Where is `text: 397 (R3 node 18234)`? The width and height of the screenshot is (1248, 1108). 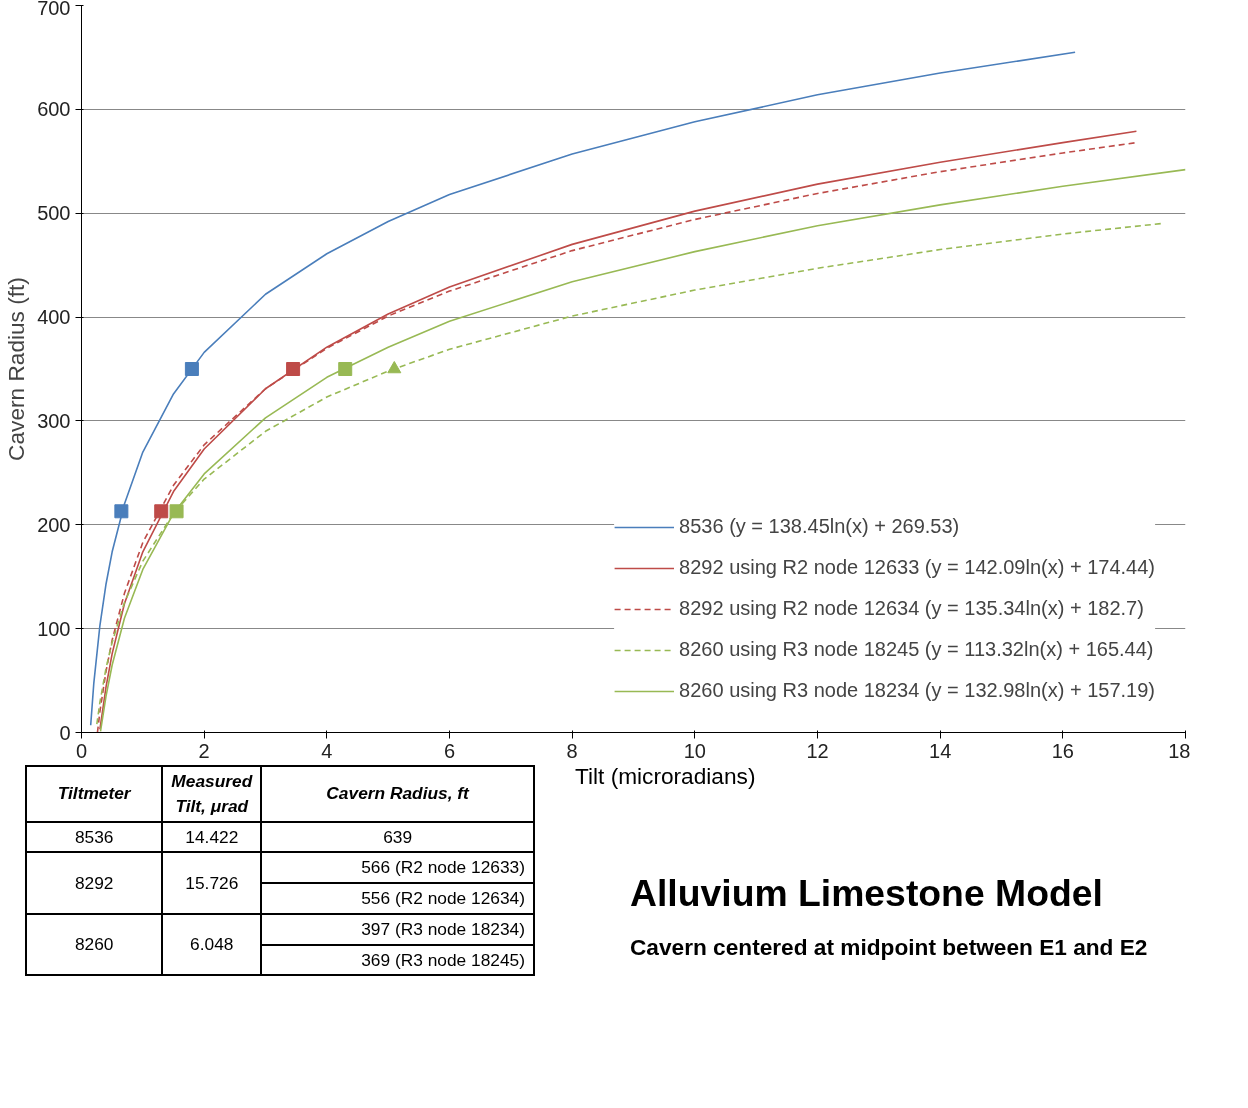 text: 397 (R3 node 18234) is located at coordinates (397, 929).